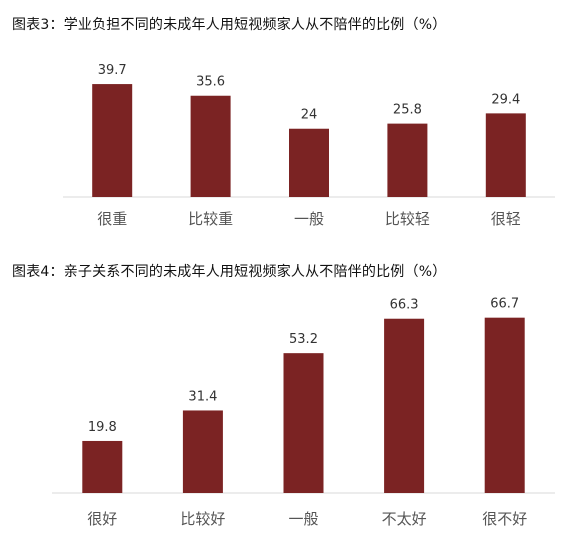 This screenshot has width=581, height=541. What do you see at coordinates (404, 519) in the screenshot?
I see `category-tick-label: 不太好` at bounding box center [404, 519].